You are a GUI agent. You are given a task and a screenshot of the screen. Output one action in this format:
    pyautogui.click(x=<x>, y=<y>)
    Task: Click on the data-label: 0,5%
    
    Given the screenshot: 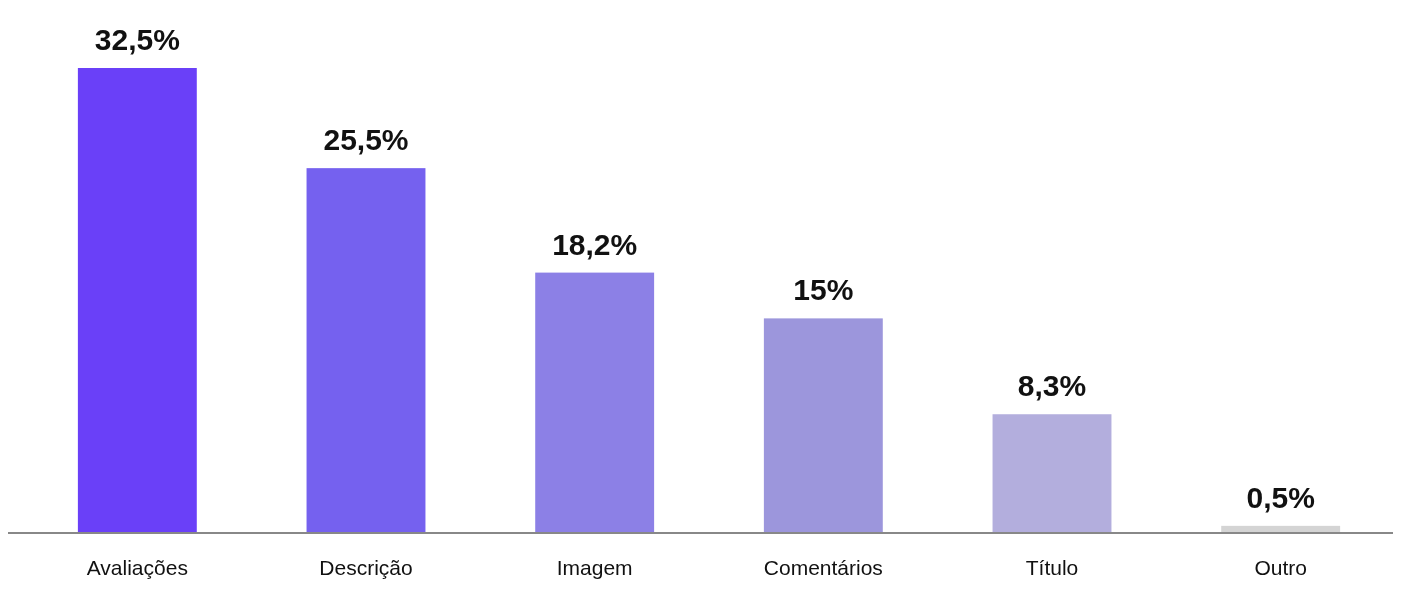 What is the action you would take?
    pyautogui.click(x=1280, y=497)
    